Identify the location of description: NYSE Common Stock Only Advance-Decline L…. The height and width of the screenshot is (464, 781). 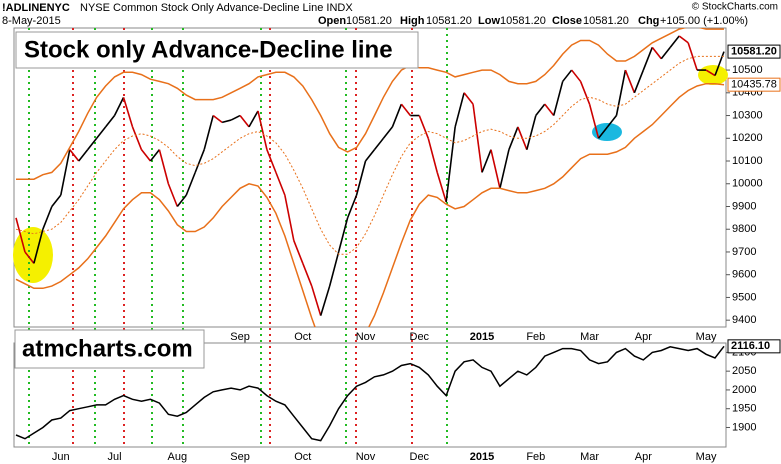
(216, 8).